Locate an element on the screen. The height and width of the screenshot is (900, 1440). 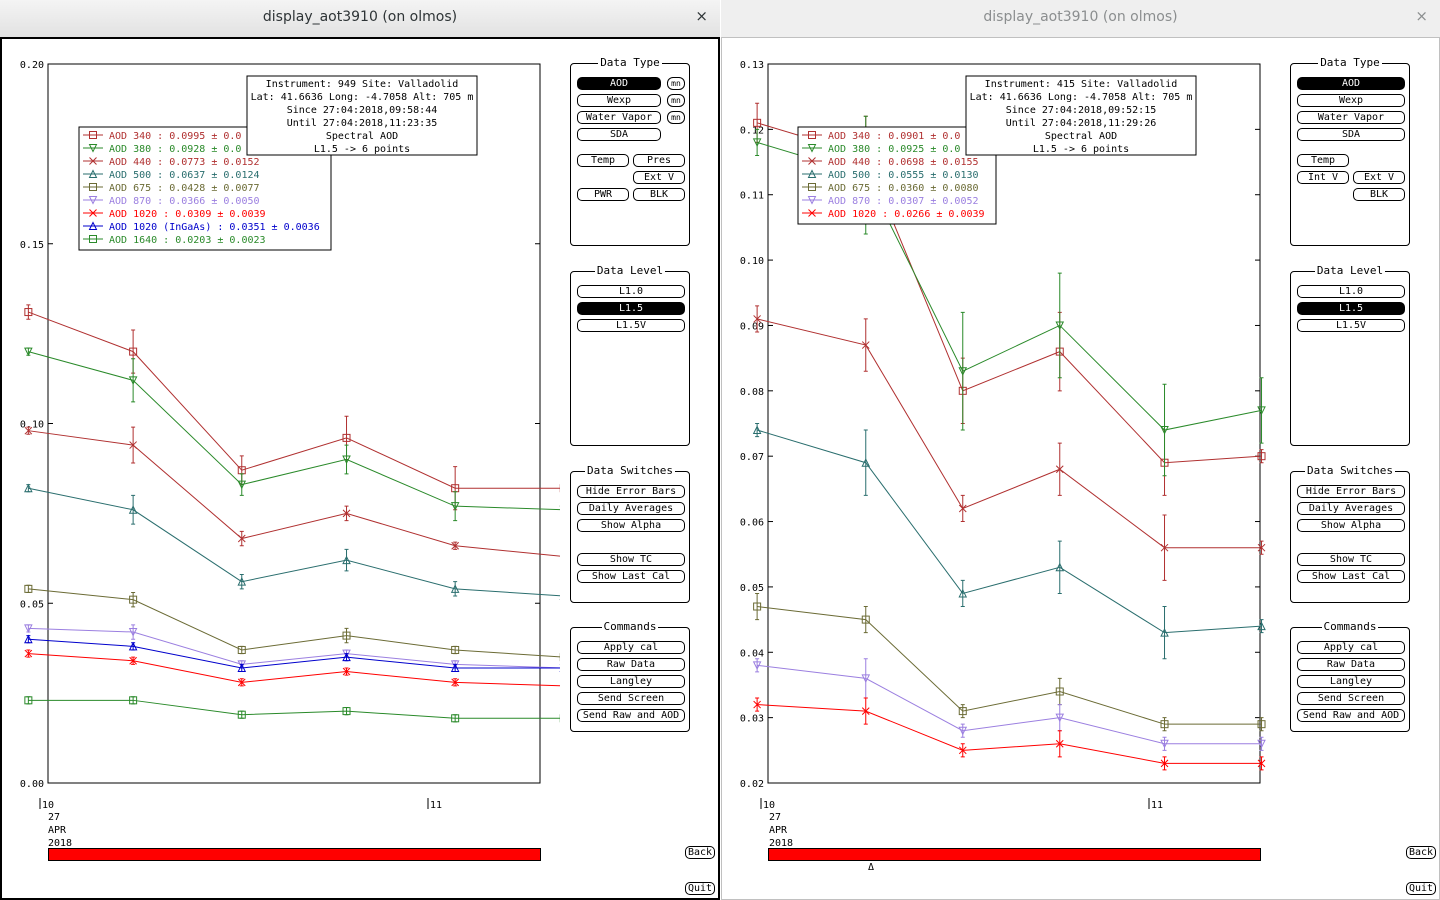
pres-button: Pres is located at coordinates (659, 160).